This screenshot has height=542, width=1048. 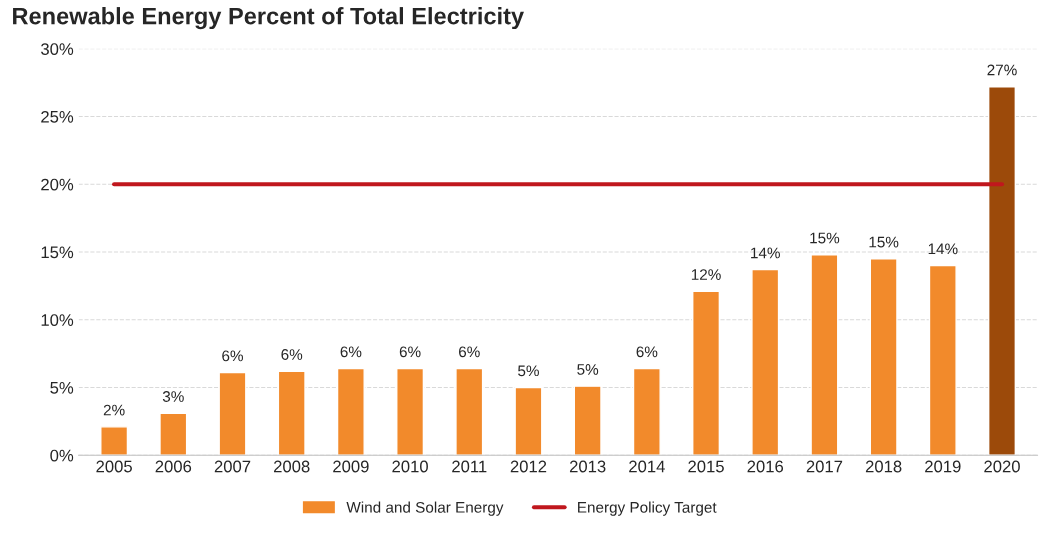 What do you see at coordinates (57, 116) in the screenshot?
I see `y-tick-label: 25%` at bounding box center [57, 116].